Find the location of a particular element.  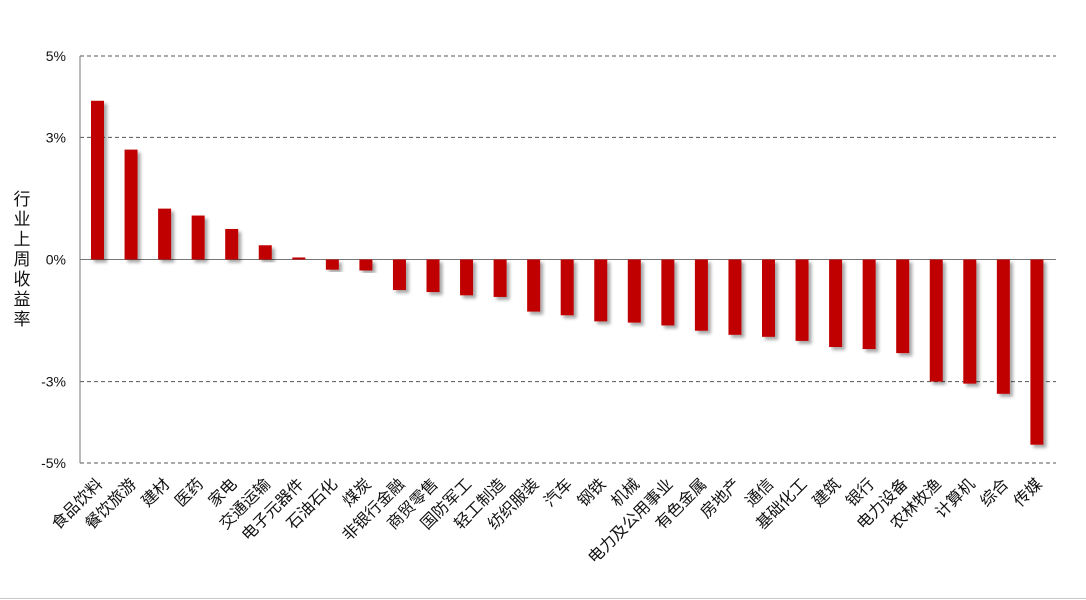

category-label: 建材 is located at coordinates (155, 492).